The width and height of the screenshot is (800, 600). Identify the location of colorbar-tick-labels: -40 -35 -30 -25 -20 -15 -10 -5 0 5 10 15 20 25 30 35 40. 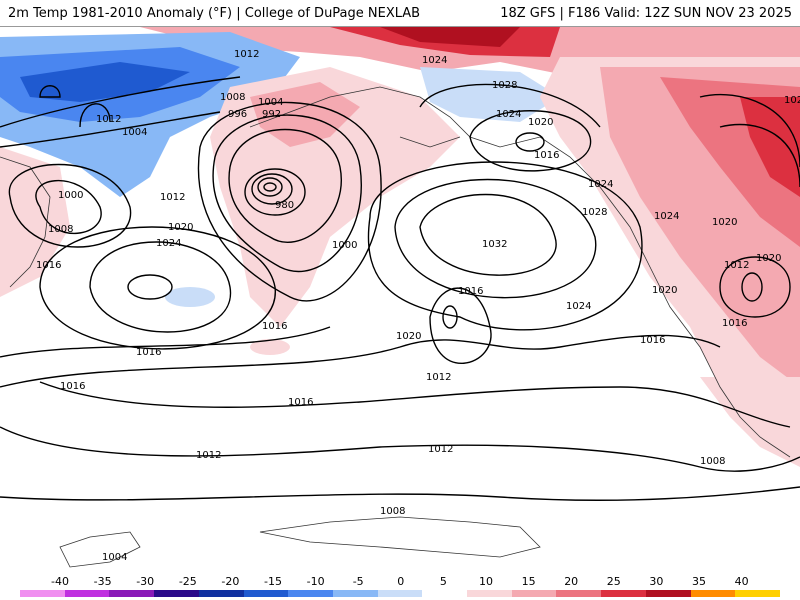
(400, 581).